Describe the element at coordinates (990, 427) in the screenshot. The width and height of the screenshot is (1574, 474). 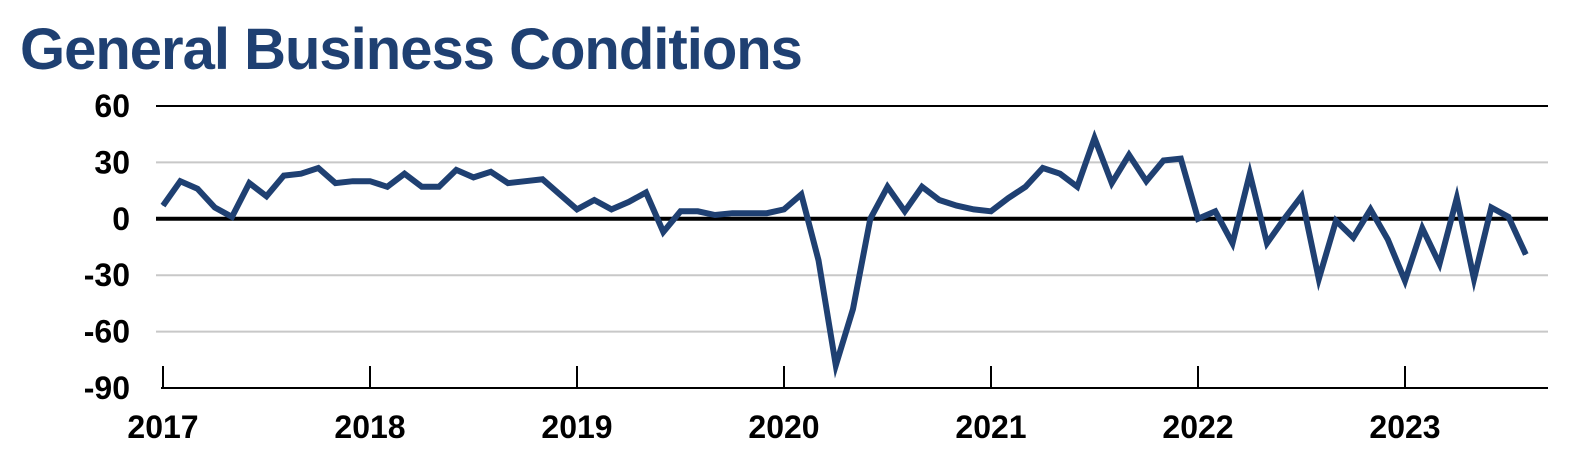
I see `x-tick-label: 2021` at that location.